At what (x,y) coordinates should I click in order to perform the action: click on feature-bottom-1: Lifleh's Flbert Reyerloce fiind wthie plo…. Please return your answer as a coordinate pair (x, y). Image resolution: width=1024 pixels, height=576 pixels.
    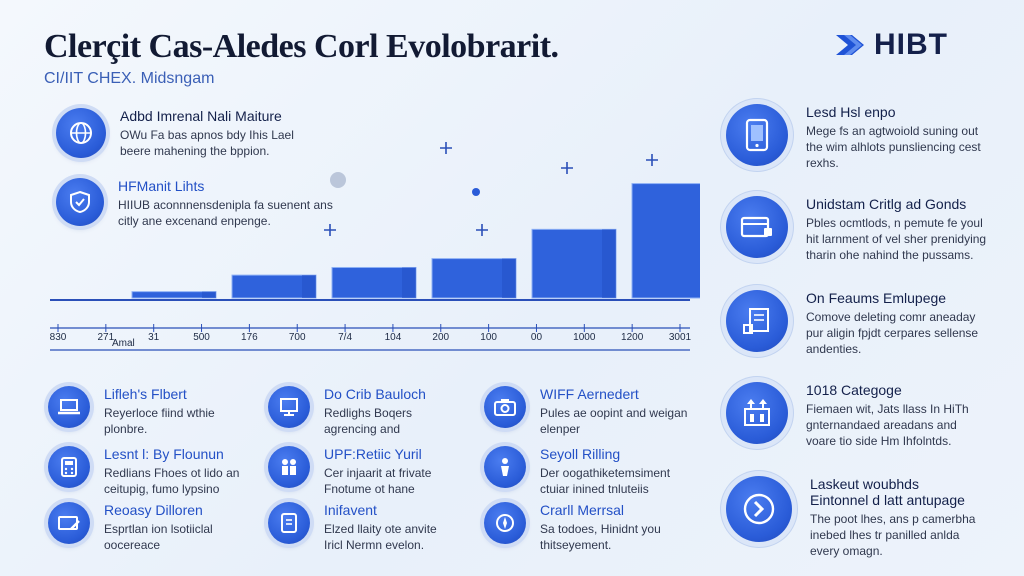
    Looking at the image, I should click on (131, 411).